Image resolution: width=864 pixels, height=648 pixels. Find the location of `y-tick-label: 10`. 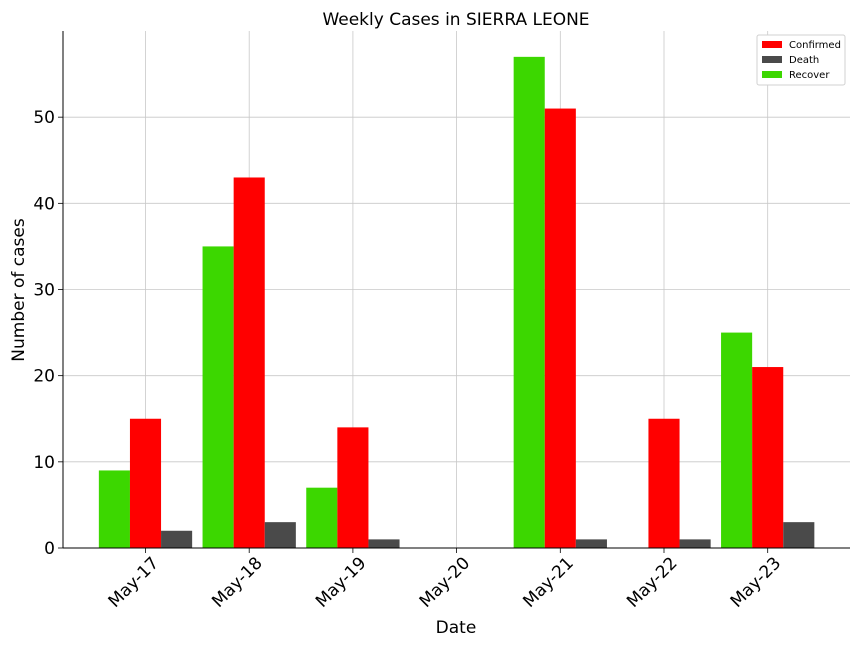

y-tick-label: 10 is located at coordinates (44, 463).